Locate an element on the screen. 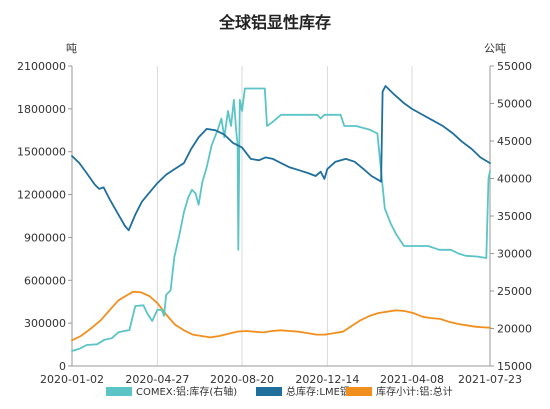 Image resolution: width=550 pixels, height=409 pixels. legend: COMEX:铝:库存(右轴) 总库存:LME铝 库存小计:铝:总计 is located at coordinates (279, 391).